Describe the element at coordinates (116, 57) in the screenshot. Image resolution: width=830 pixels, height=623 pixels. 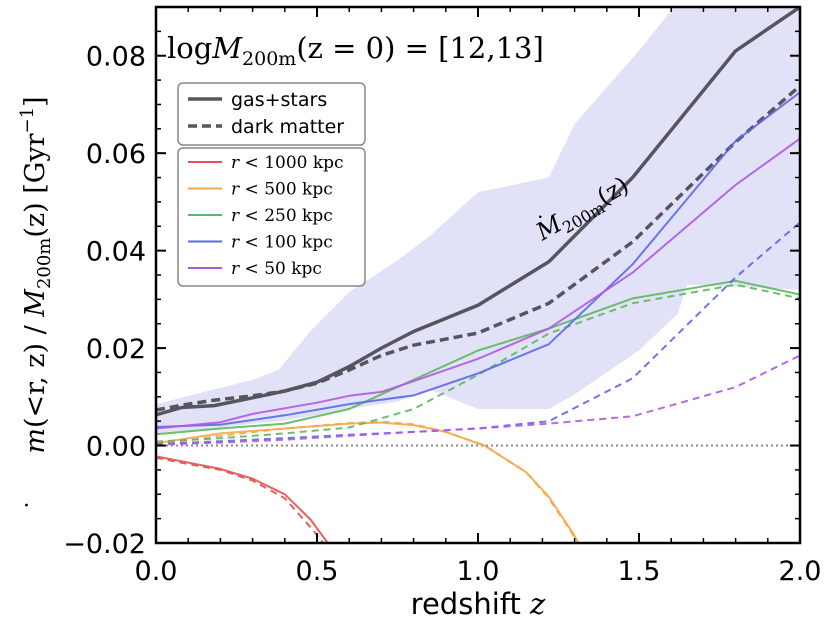
I see `y-tick-label: 0.08` at that location.